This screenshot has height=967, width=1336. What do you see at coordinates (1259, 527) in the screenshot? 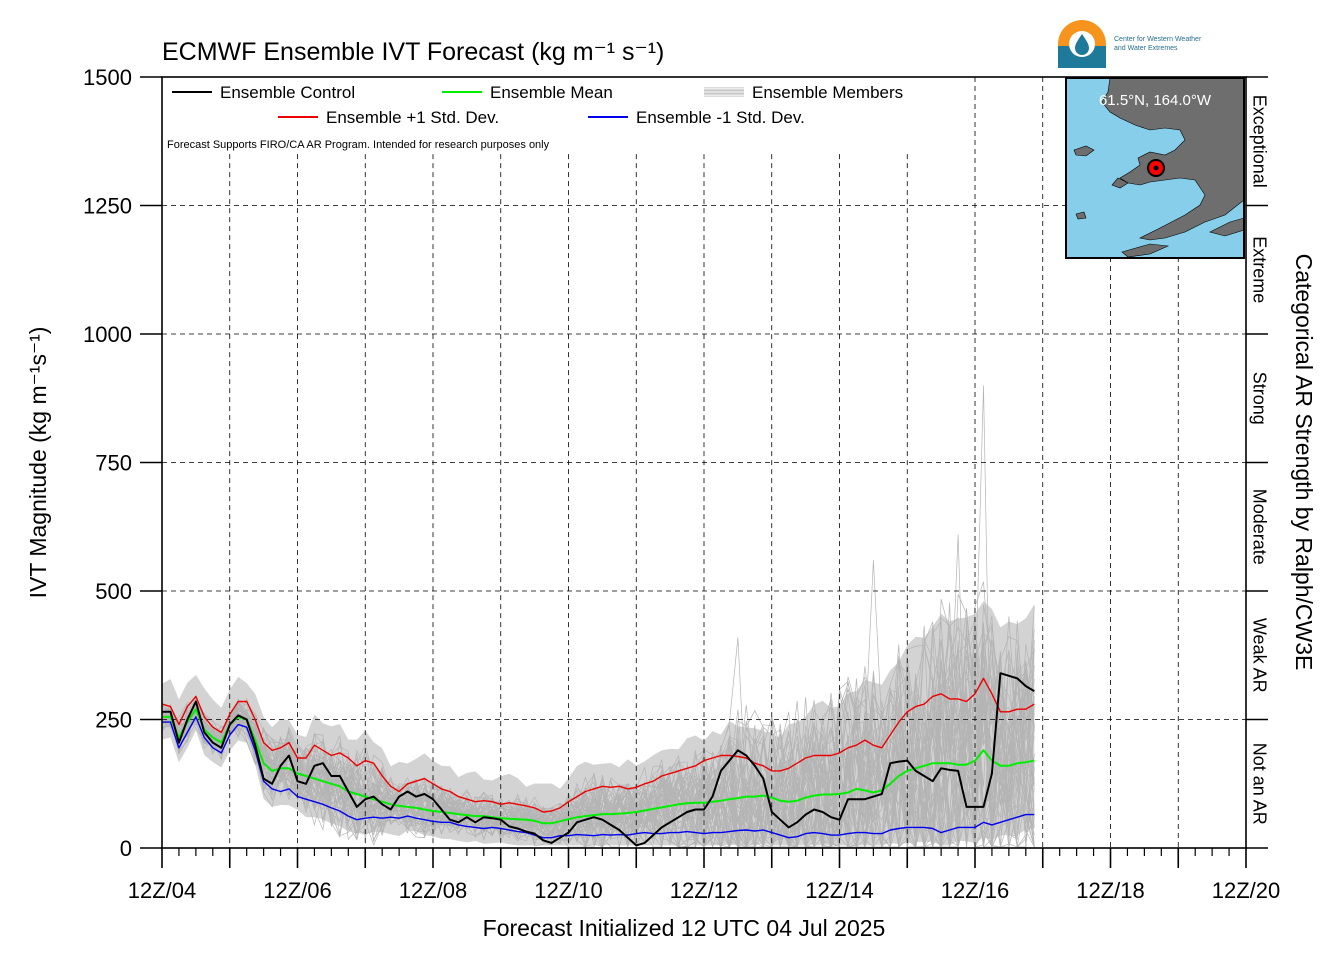
I see `category-label: Moderate` at bounding box center [1259, 527].